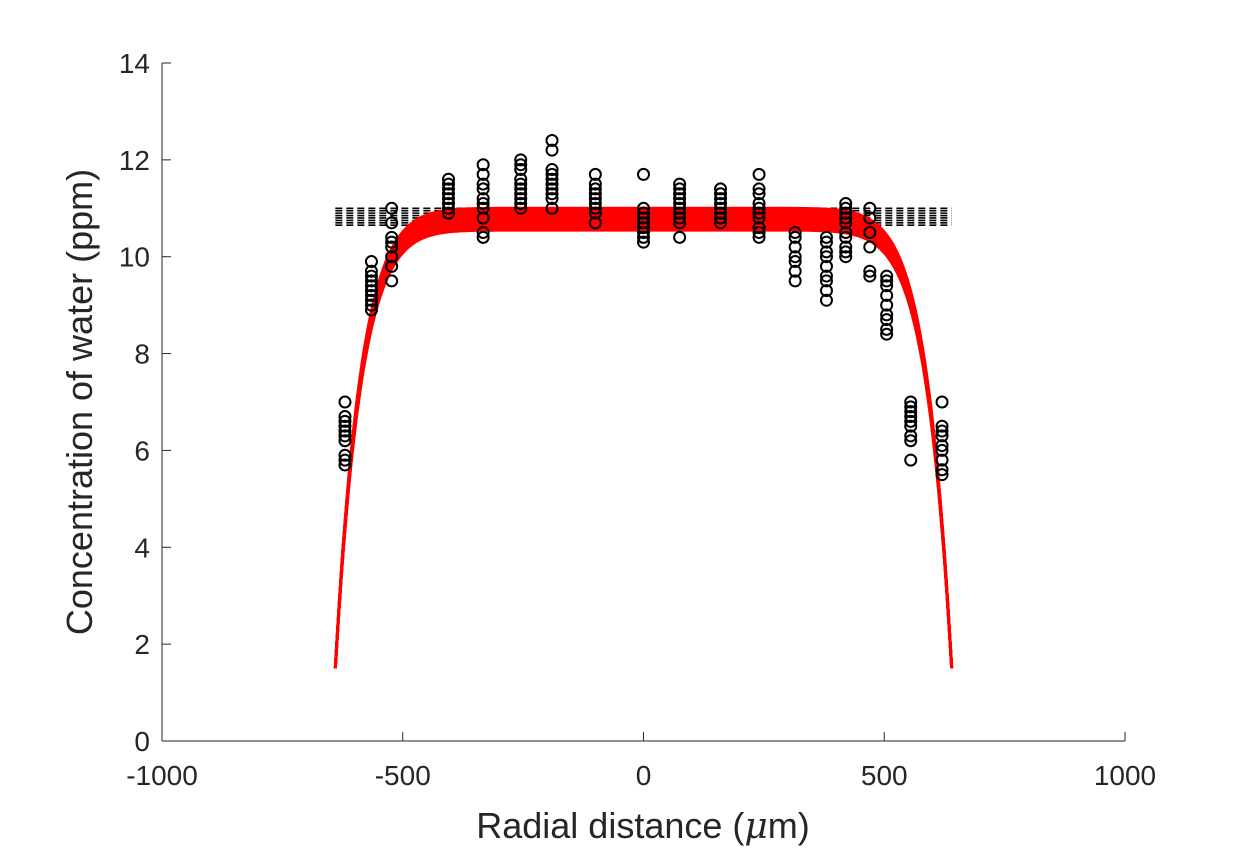 The height and width of the screenshot is (849, 1242). Describe the element at coordinates (142, 644) in the screenshot. I see `y-tick-label: 2` at that location.